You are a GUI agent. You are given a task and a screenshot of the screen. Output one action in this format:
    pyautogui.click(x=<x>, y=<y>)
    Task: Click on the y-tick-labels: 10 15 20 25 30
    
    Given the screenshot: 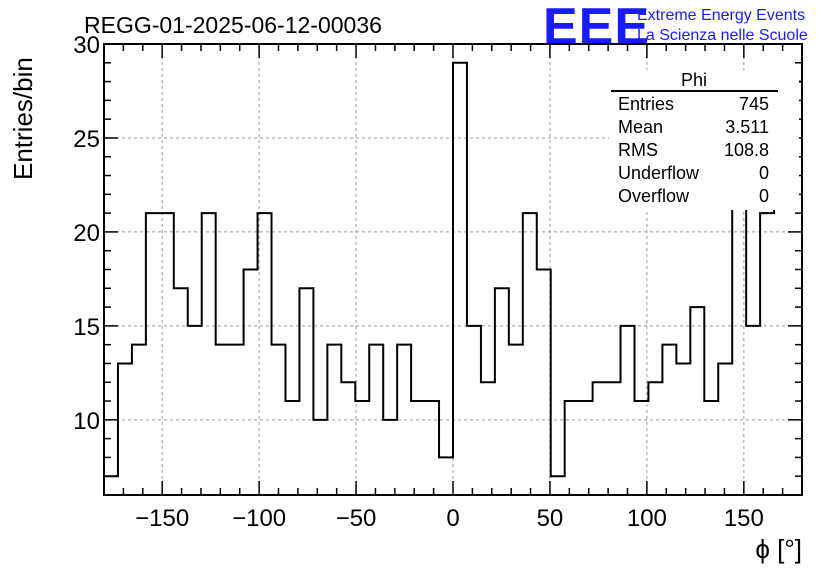 What is the action you would take?
    pyautogui.click(x=86, y=233)
    